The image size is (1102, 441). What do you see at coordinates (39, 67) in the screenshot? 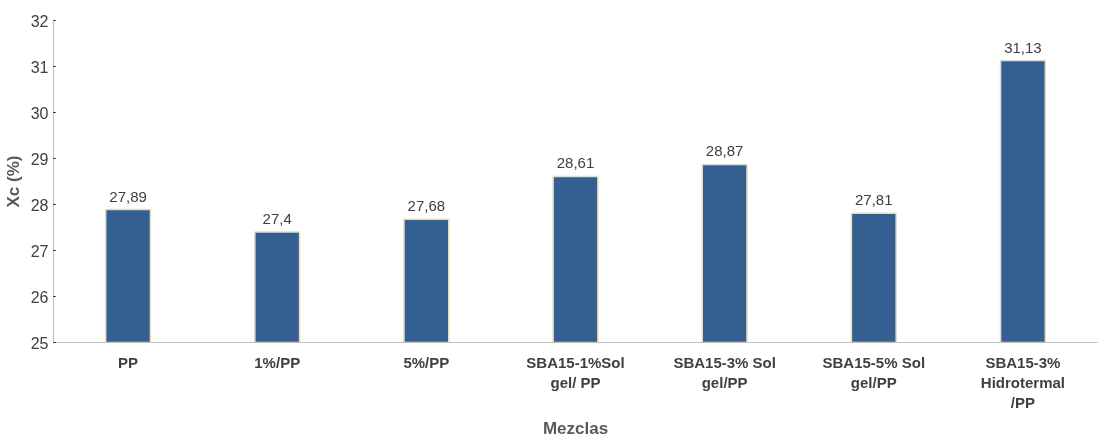
I see `y-tick-label: 31` at bounding box center [39, 67].